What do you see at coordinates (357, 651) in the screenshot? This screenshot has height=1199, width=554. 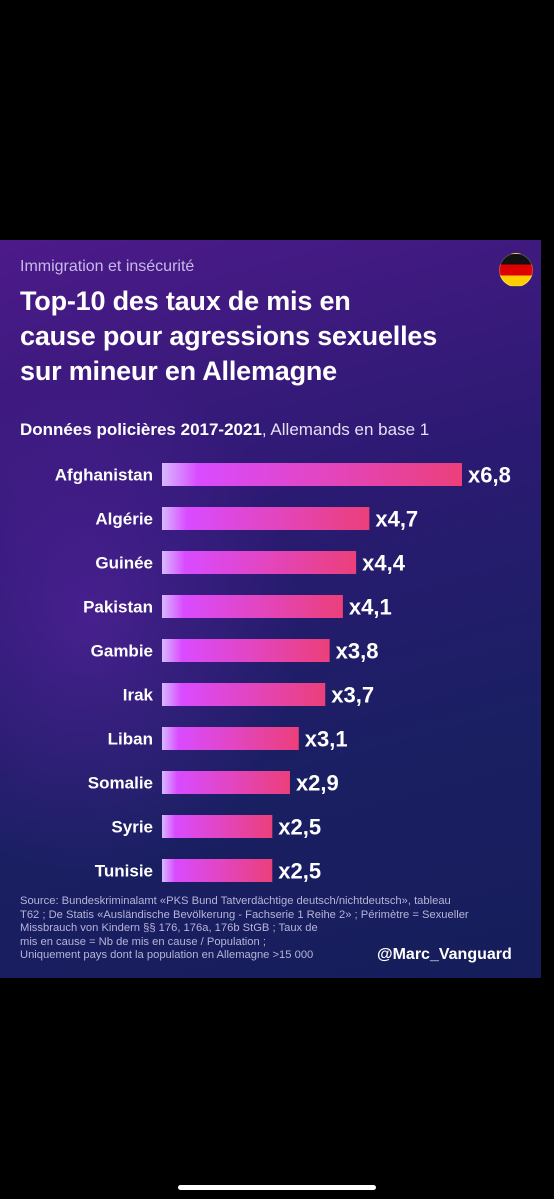 I see `value-label: x3,8` at bounding box center [357, 651].